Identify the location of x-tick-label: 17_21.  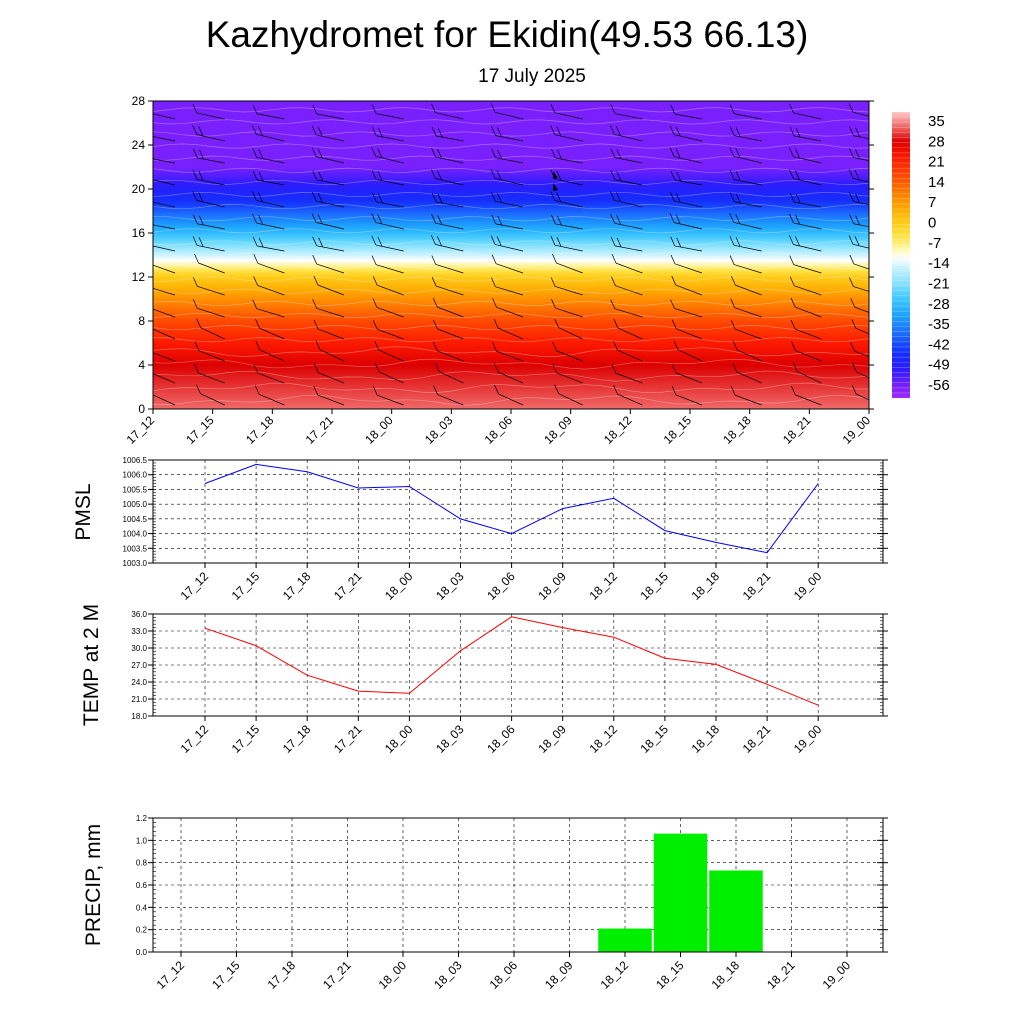
(320, 430).